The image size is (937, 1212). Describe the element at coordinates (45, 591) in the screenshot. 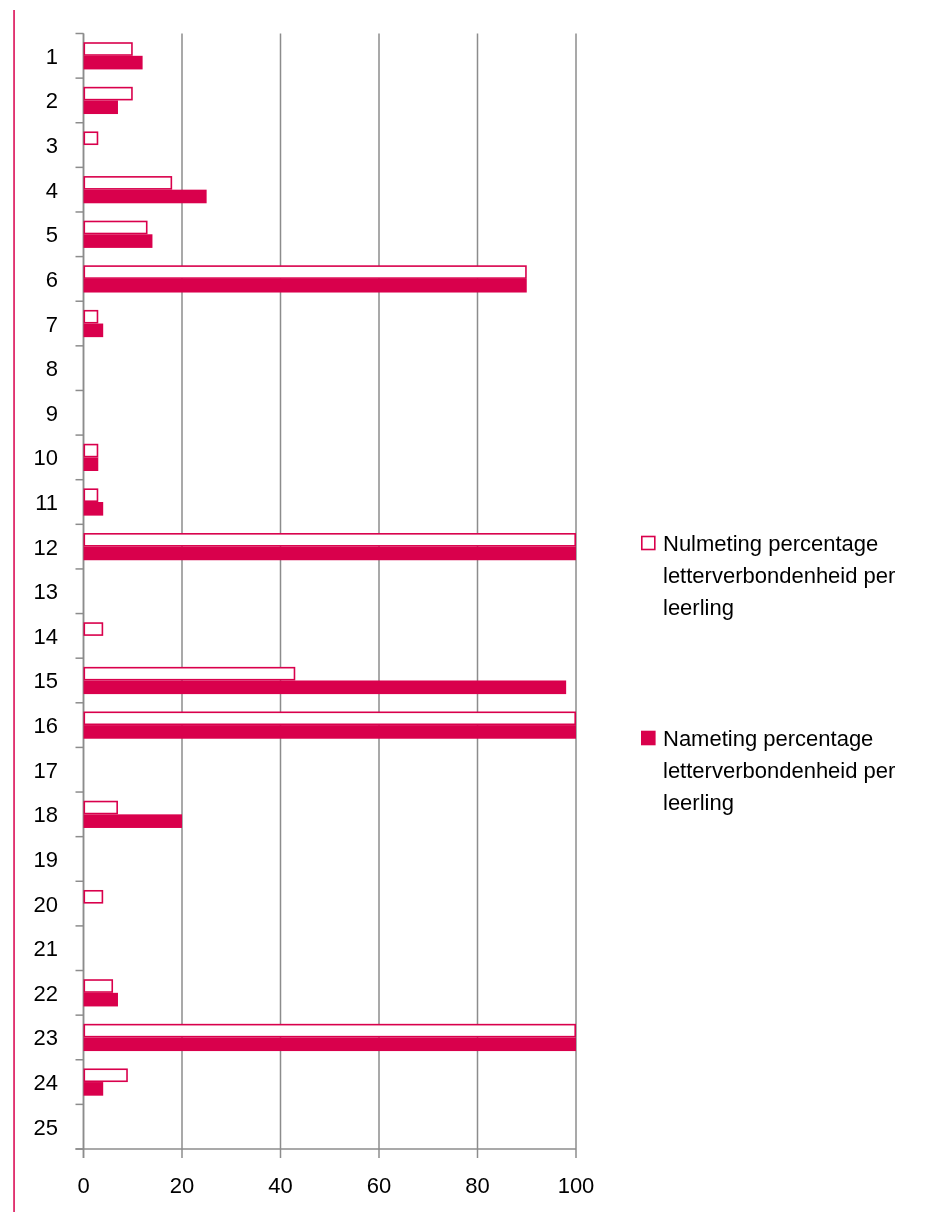

I see `y-tick-label: 13` at that location.